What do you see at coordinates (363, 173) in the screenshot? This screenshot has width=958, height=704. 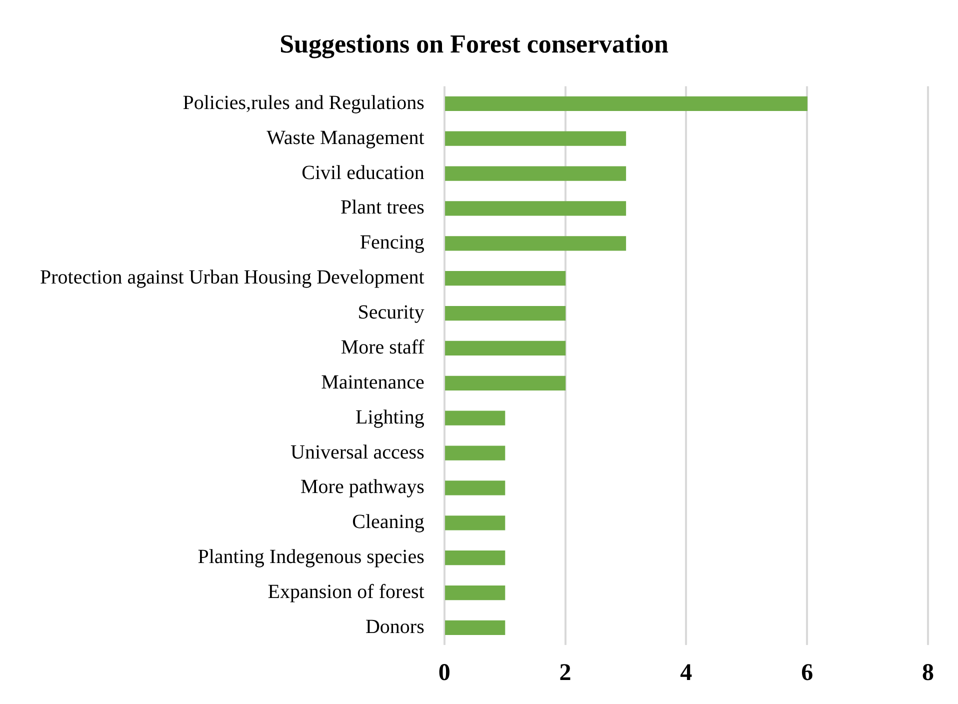 I see `y-tick-label: Civil education` at bounding box center [363, 173].